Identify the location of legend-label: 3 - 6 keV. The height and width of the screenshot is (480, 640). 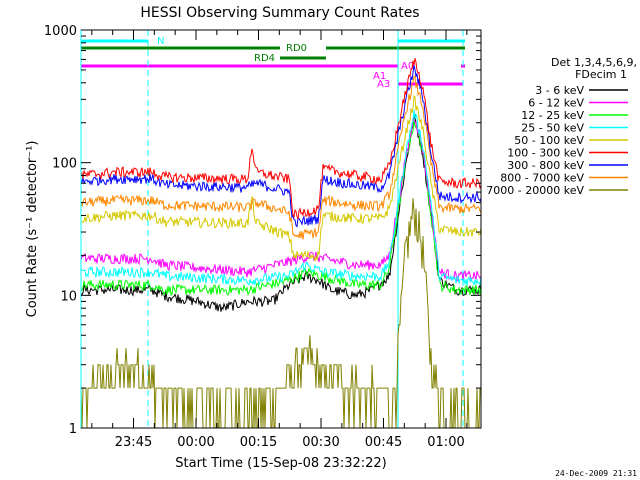
(559, 90).